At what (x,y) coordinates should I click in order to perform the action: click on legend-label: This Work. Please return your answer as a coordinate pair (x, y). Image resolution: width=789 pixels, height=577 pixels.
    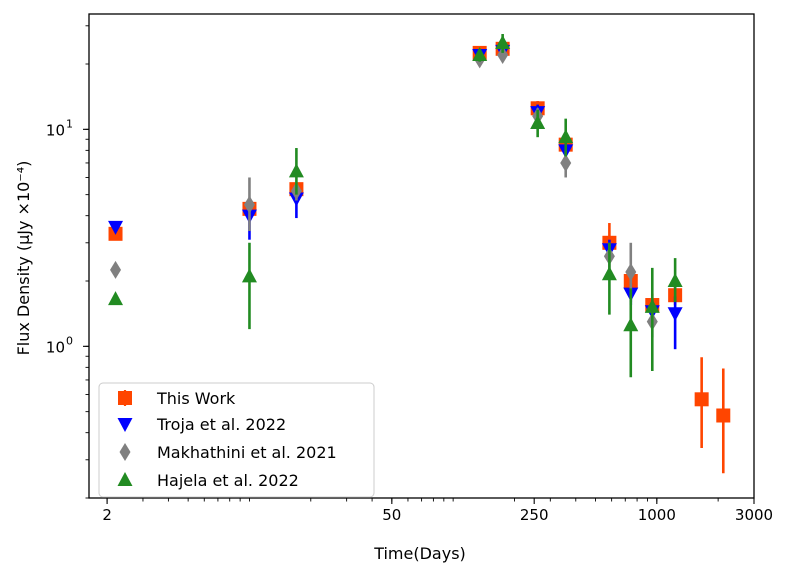
    Looking at the image, I should click on (196, 398).